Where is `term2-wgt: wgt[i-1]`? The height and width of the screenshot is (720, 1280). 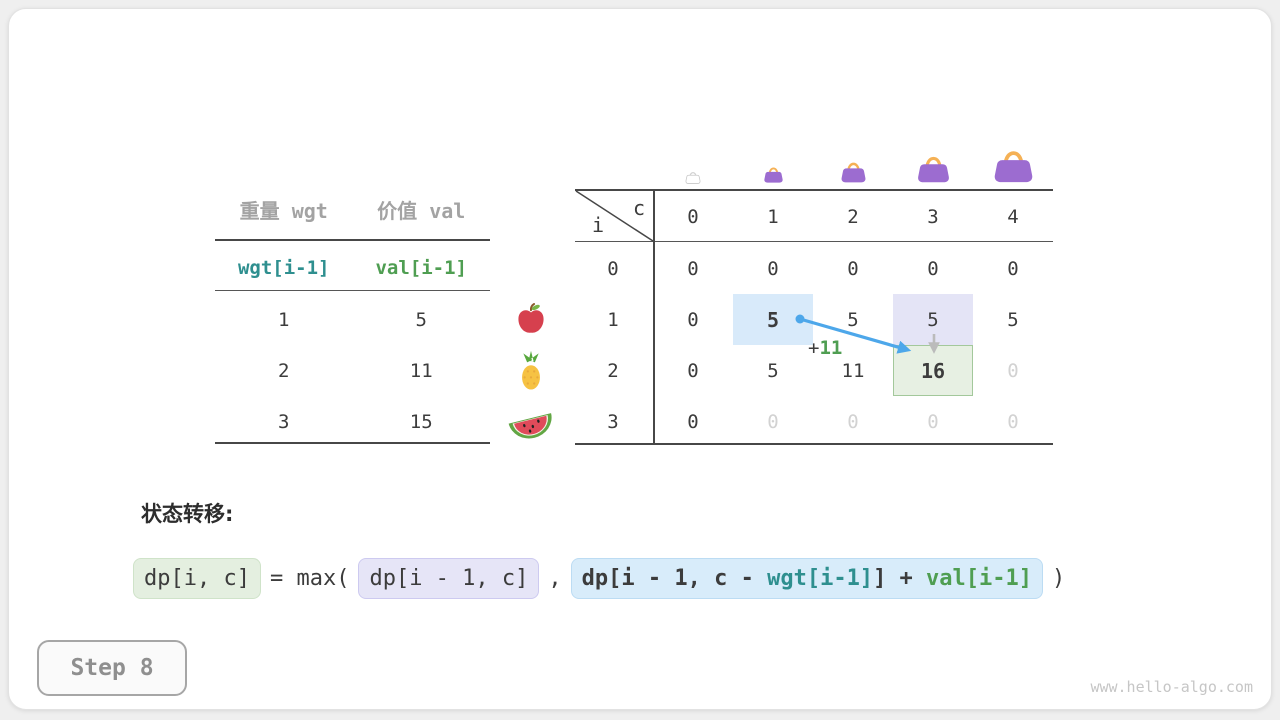
term2-wgt: wgt[i-1] is located at coordinates (820, 578).